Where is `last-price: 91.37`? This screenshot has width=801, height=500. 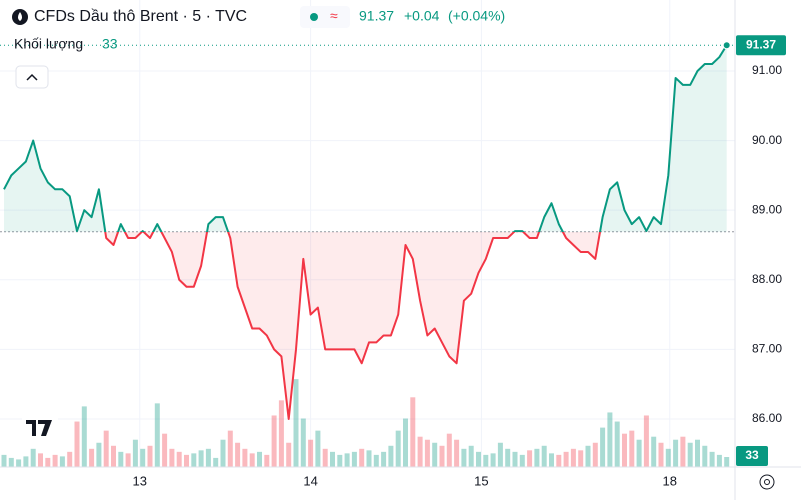 last-price: 91.37 is located at coordinates (376, 16).